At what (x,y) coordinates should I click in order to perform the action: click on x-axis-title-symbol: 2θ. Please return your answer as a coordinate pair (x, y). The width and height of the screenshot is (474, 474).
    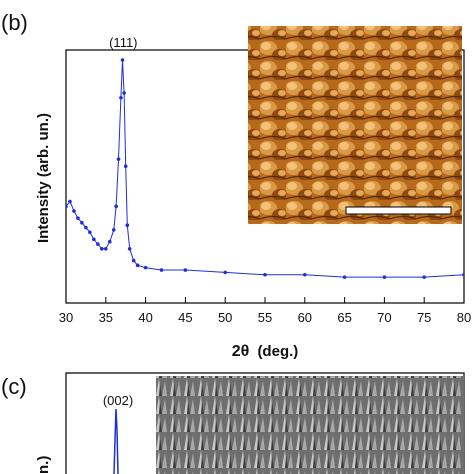
    Looking at the image, I should click on (241, 351).